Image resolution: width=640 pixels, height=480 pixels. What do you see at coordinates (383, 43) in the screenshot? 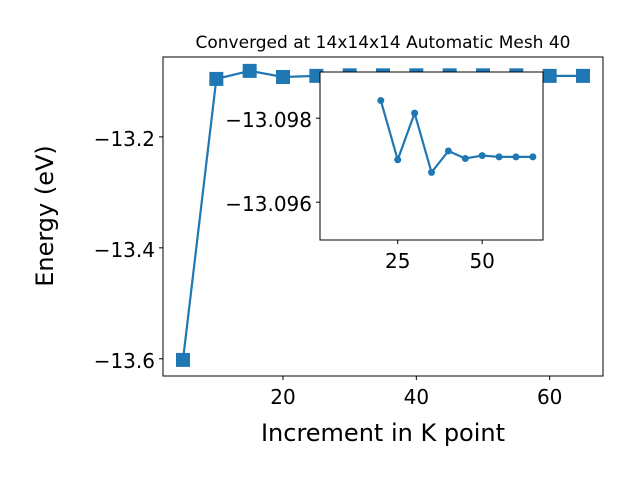
I see `chart-title: Converged at 14x14x14 Automatic Mesh 40` at bounding box center [383, 43].